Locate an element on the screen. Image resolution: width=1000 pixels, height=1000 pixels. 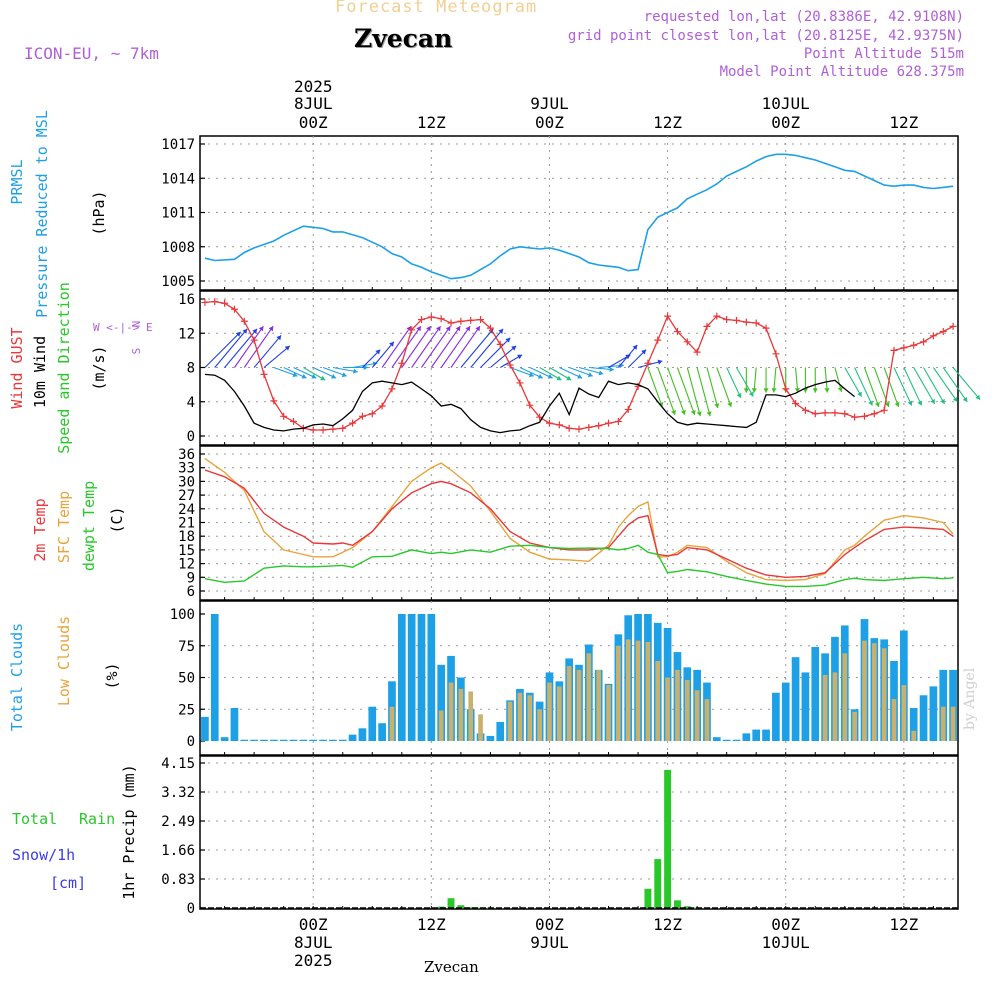
top-time-label: 9JUL is located at coordinates (549, 103).